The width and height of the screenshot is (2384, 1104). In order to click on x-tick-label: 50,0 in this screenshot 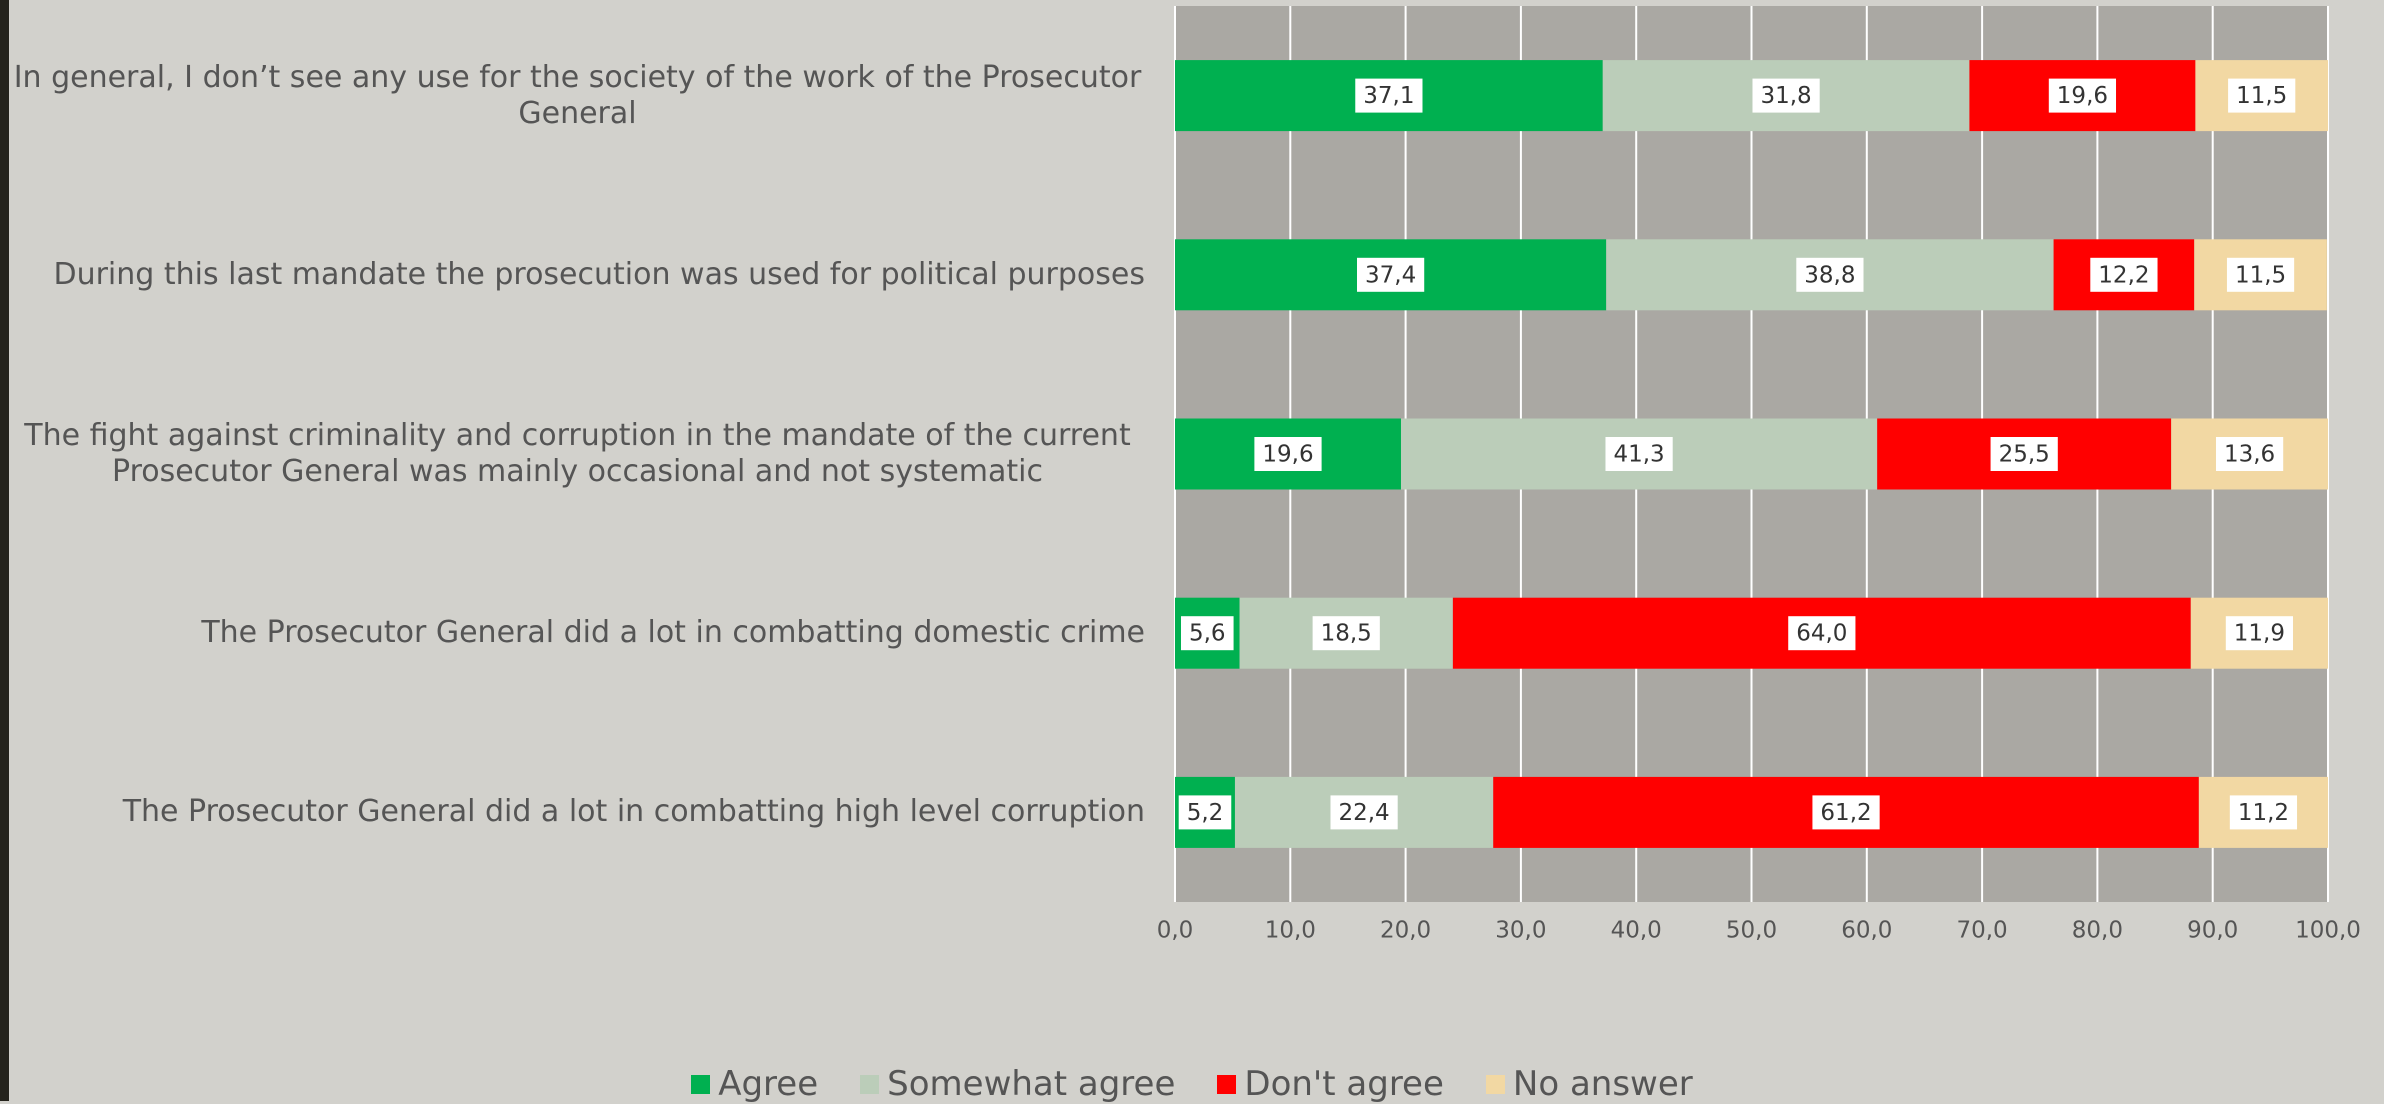, I will do `click(1751, 931)`.